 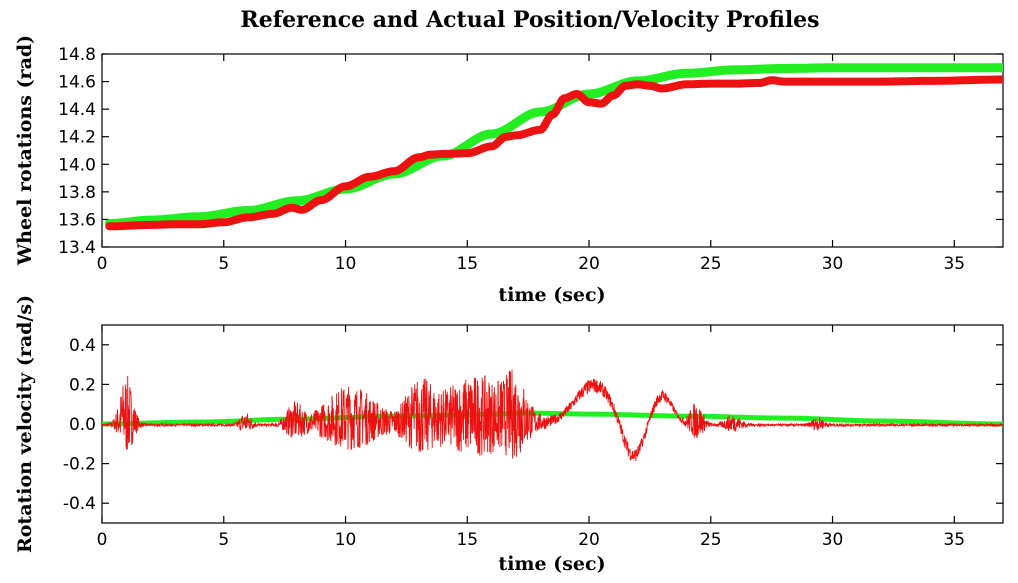 I want to click on position-x-axis-label: time (sec), so click(x=551, y=295).